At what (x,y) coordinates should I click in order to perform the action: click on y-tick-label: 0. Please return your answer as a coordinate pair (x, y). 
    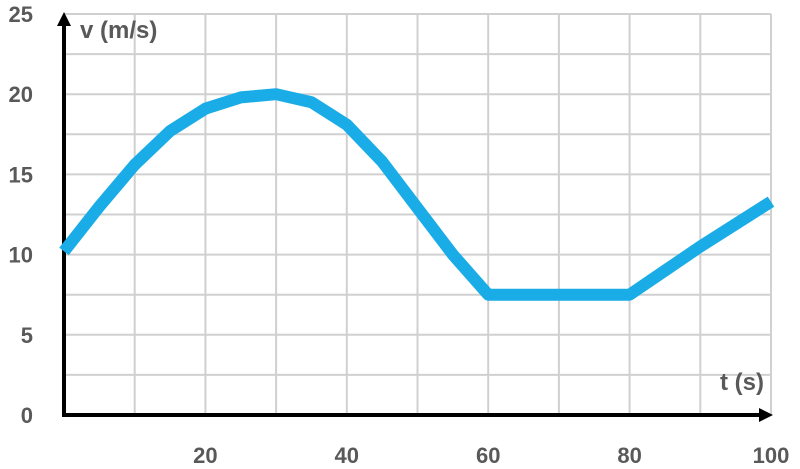
    Looking at the image, I should click on (27, 415).